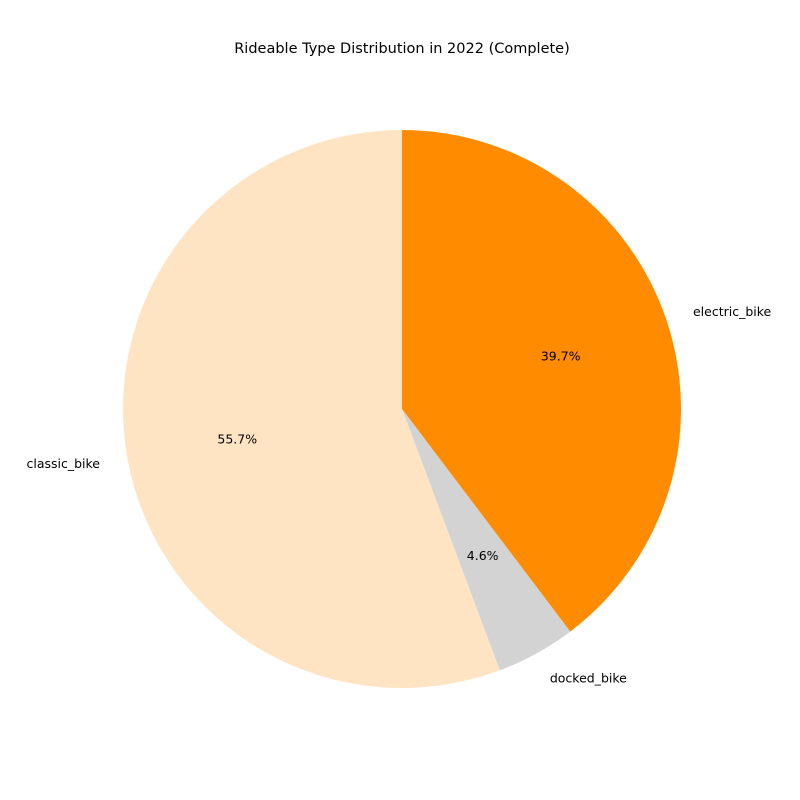 This screenshot has height=800, width=800. What do you see at coordinates (732, 311) in the screenshot?
I see `slice-label-electric-bike: electric_bike` at bounding box center [732, 311].